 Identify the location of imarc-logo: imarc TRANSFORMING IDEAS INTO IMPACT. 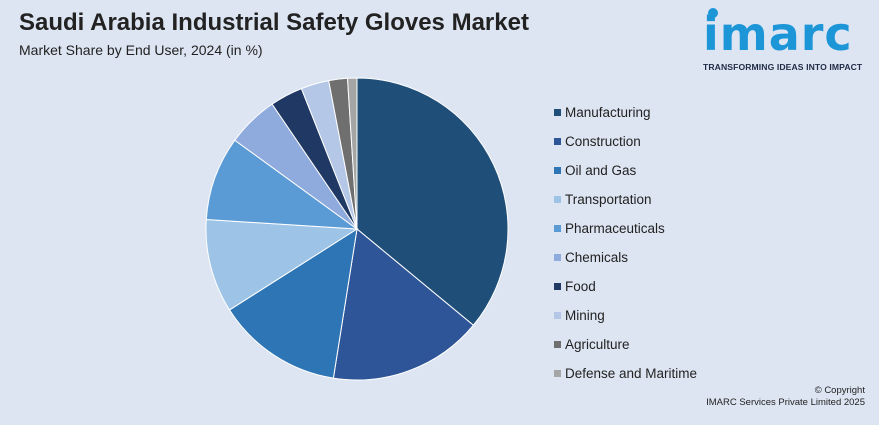
(788, 40).